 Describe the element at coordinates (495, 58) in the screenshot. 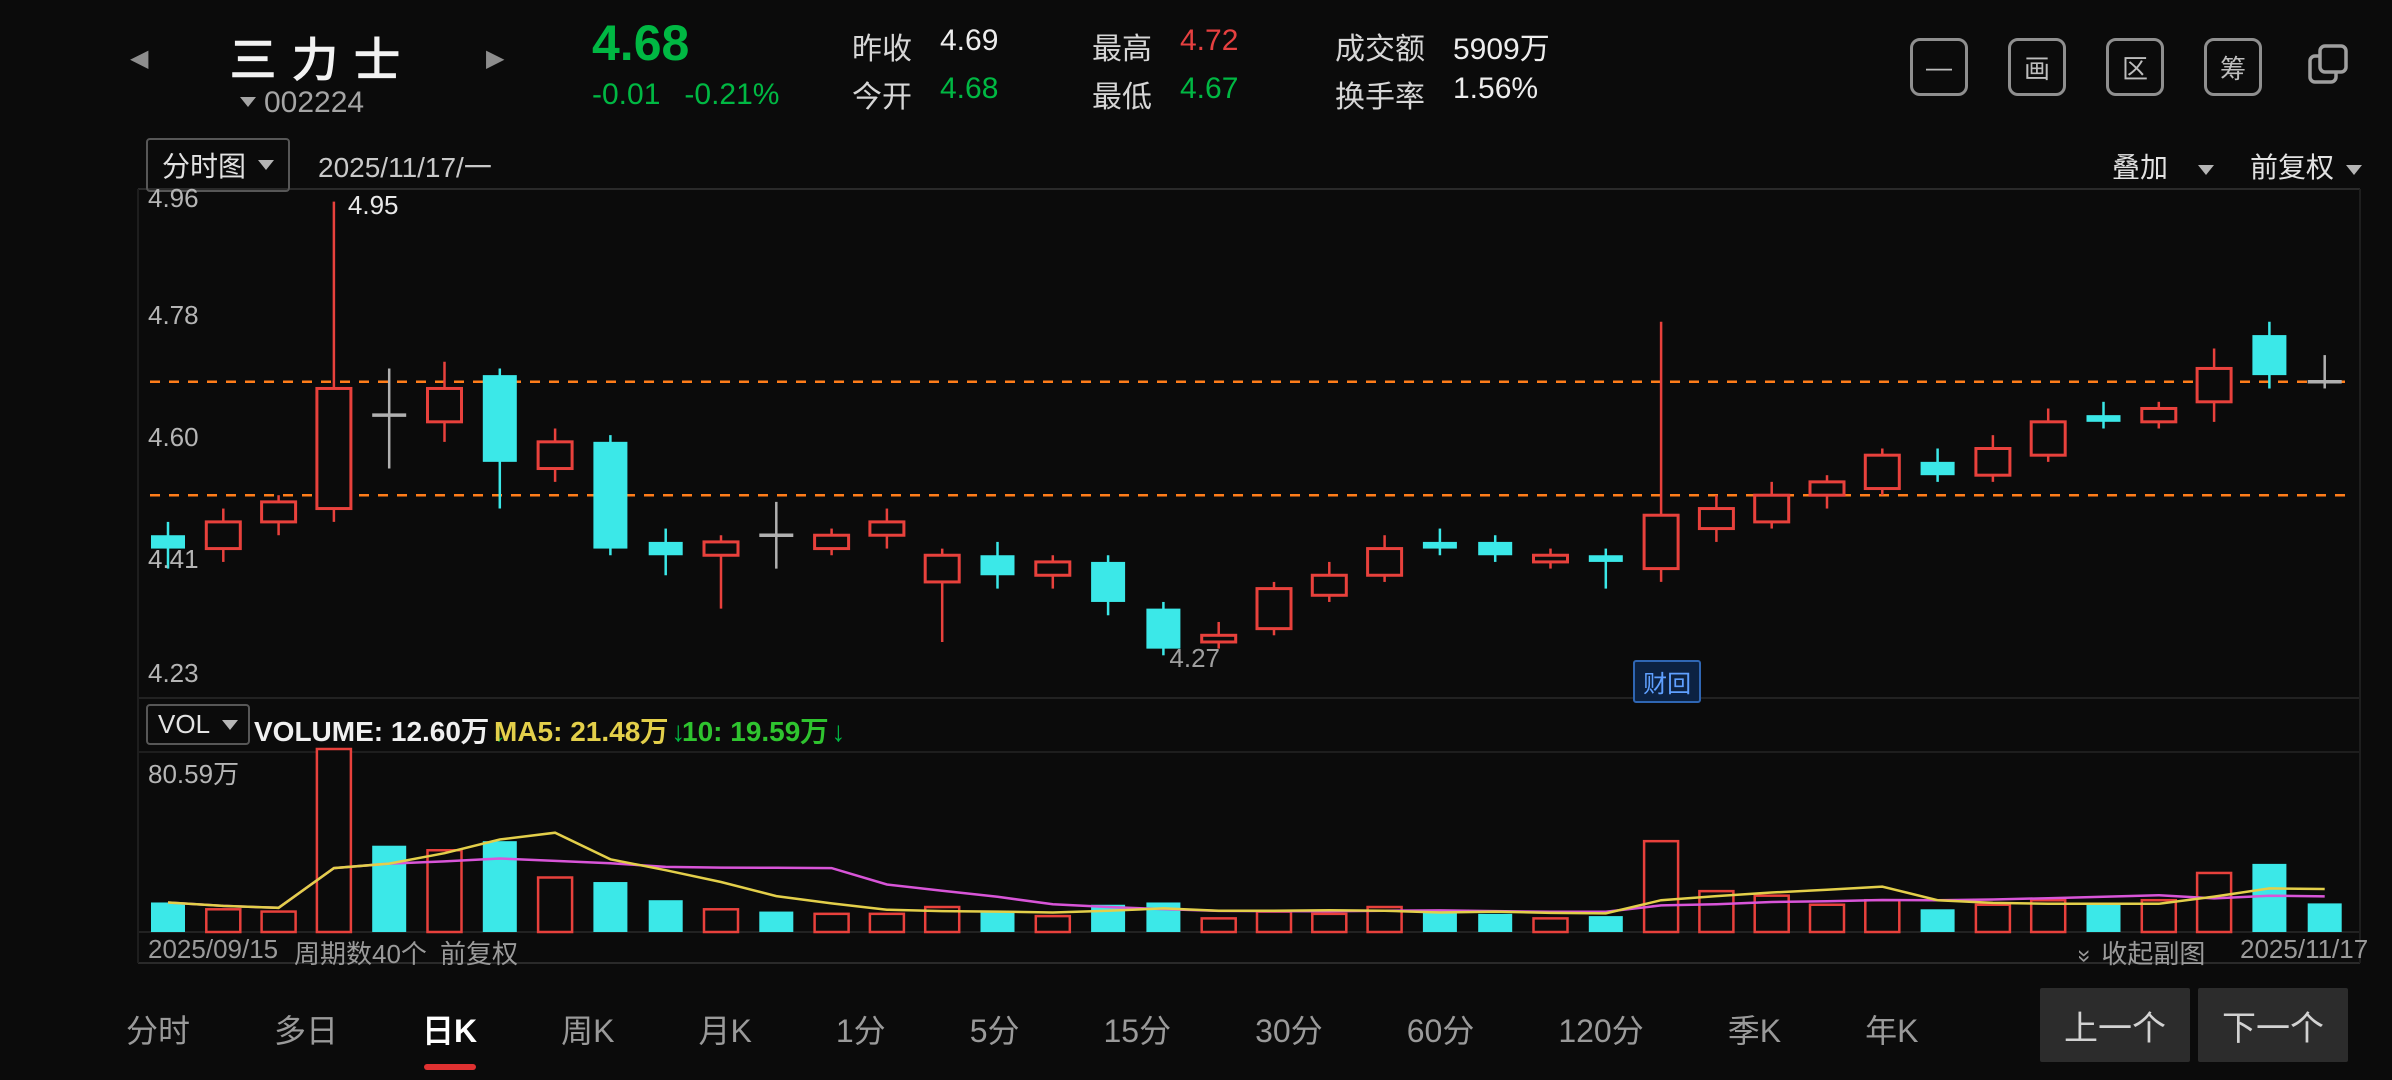

I see `next-stock-arrow-icon: ▶` at that location.